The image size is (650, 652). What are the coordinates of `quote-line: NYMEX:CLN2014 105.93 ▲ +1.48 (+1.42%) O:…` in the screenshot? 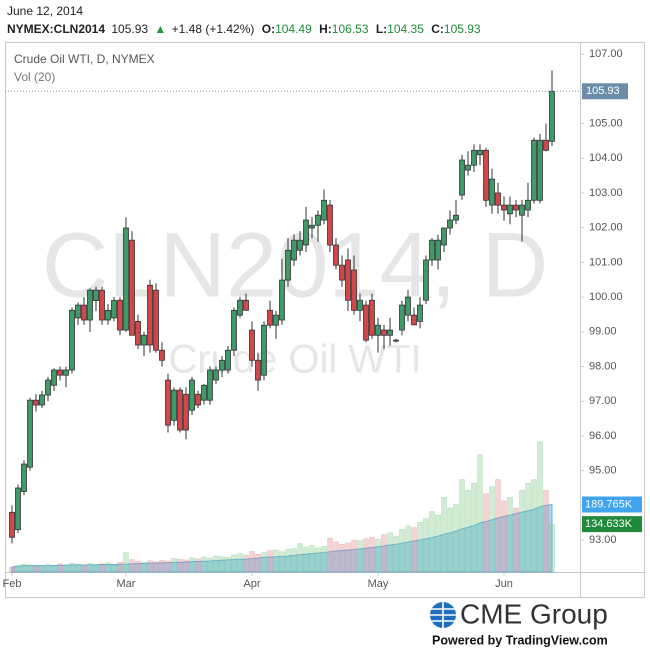 It's located at (244, 29).